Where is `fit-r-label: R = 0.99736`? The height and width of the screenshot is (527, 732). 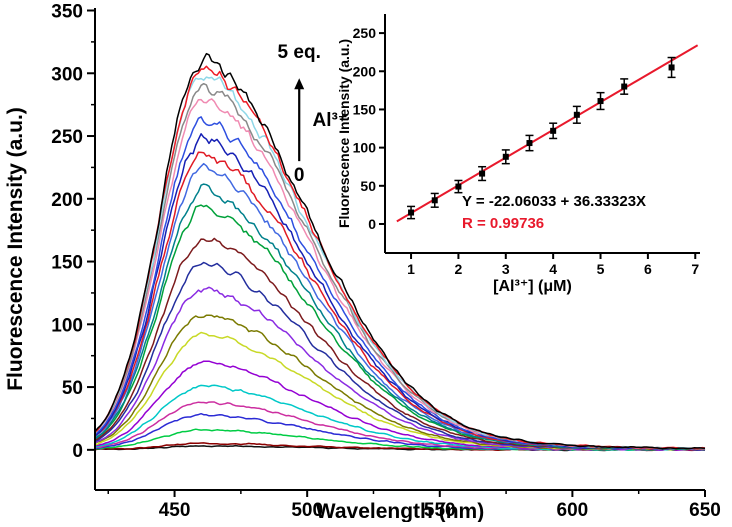 fit-r-label: R = 0.99736 is located at coordinates (503, 223).